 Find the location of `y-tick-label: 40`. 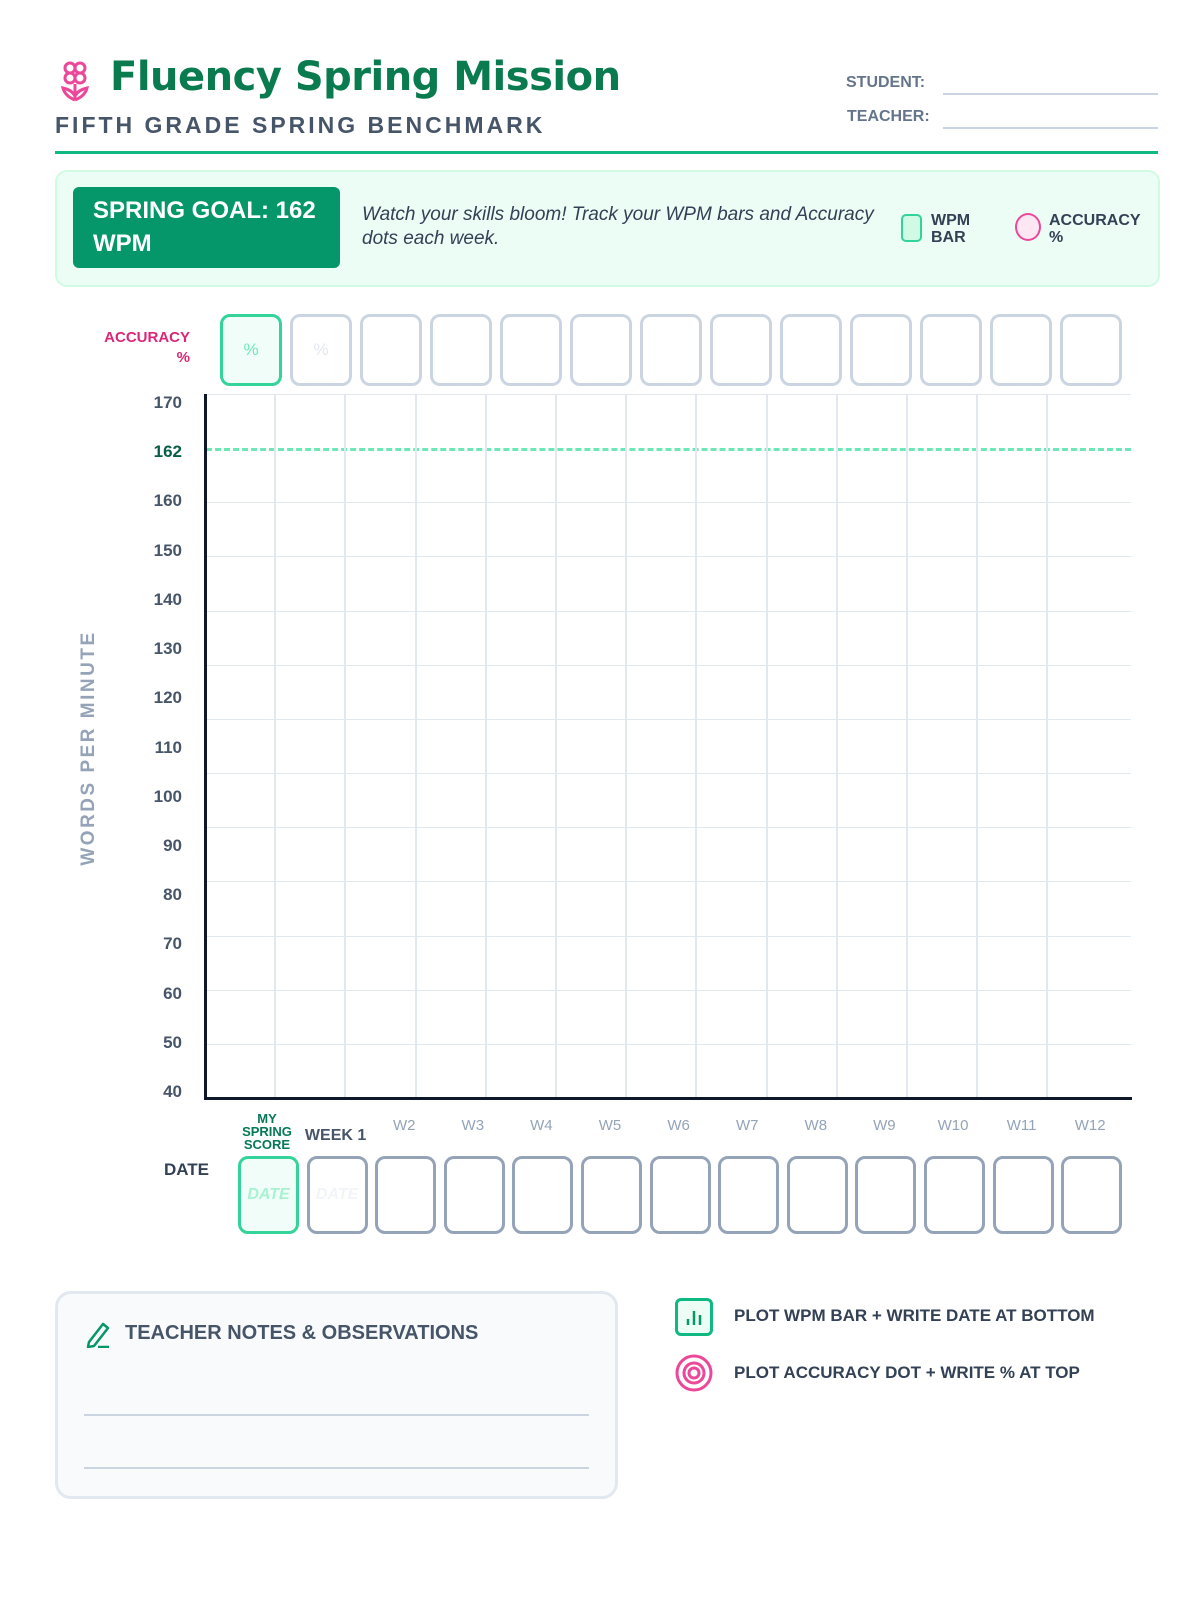

y-tick-label: 40 is located at coordinates (172, 1091).